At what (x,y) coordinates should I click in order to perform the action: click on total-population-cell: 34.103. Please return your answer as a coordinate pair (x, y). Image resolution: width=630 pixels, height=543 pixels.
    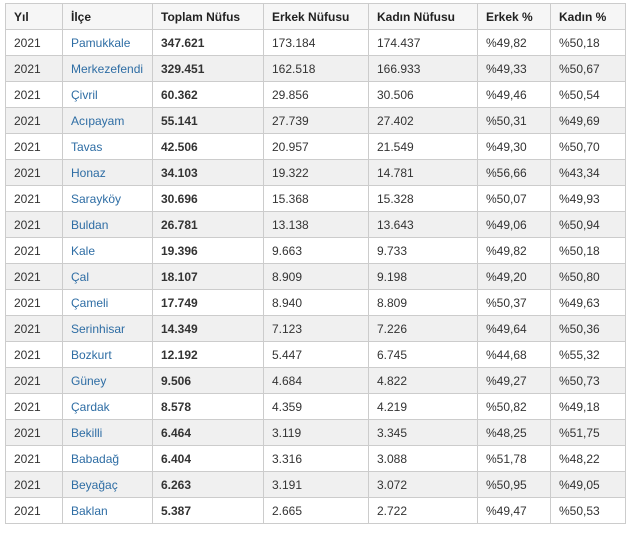
    Looking at the image, I should click on (208, 172).